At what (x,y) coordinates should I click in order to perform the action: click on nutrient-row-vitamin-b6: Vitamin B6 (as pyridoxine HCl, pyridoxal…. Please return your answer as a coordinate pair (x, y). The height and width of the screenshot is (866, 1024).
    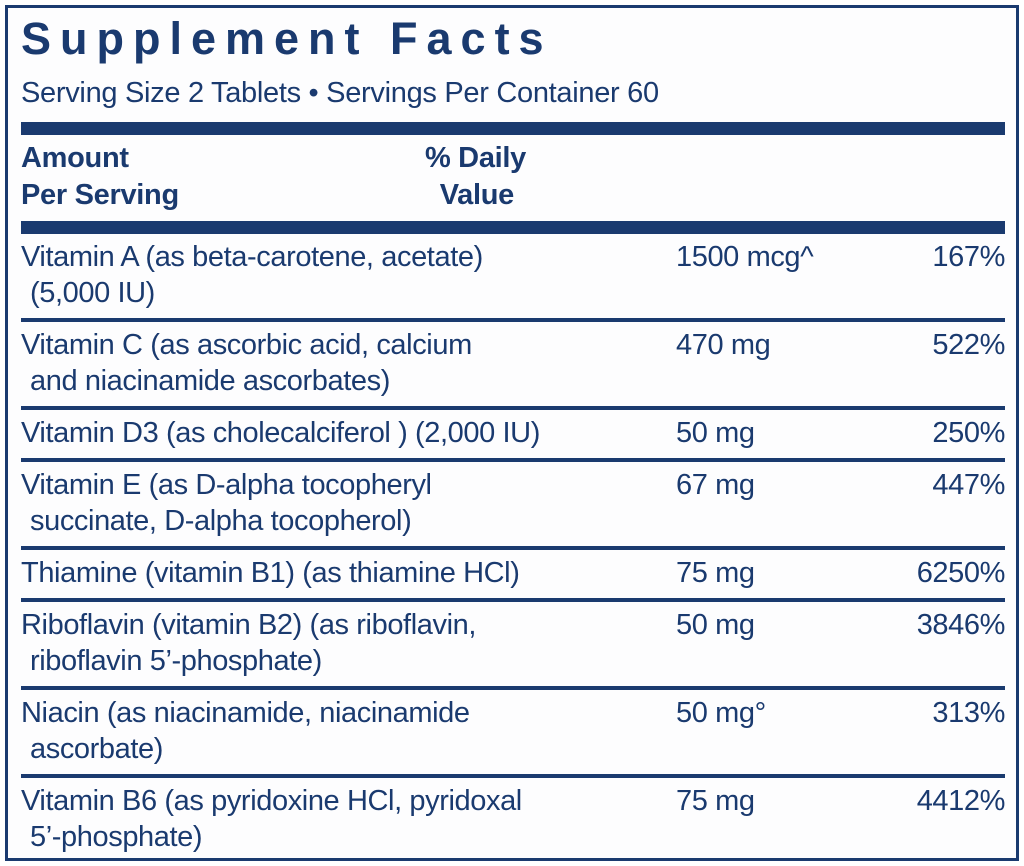
    Looking at the image, I should click on (513, 820).